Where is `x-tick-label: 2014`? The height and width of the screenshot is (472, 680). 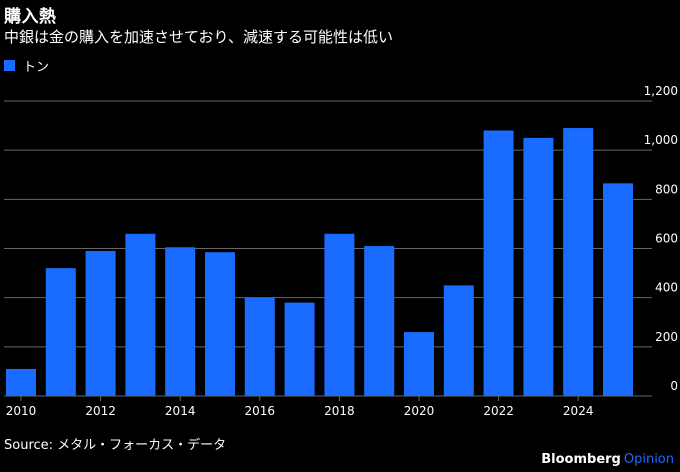 x-tick-label: 2014 is located at coordinates (180, 411).